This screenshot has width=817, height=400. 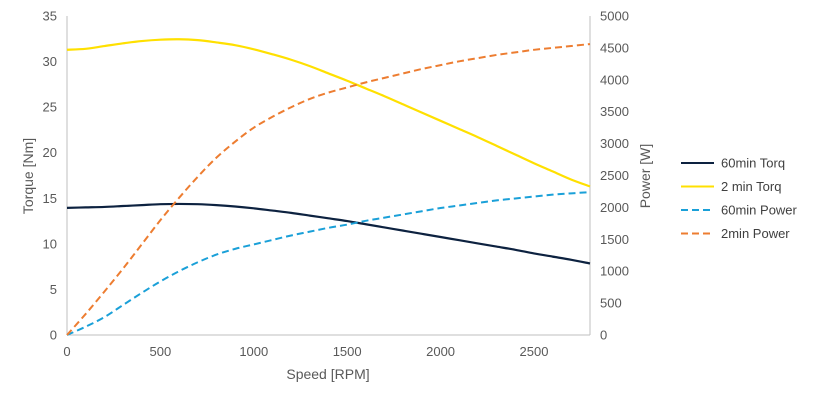 I want to click on y-right-axis-label: Power [W], so click(x=645, y=176).